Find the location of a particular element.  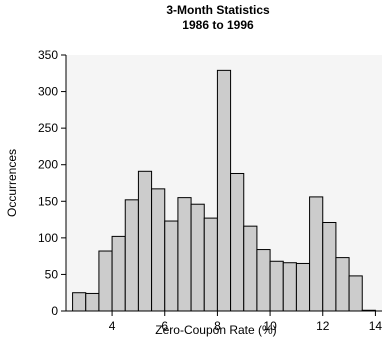

y-tick-label: 0 is located at coordinates (54, 311).